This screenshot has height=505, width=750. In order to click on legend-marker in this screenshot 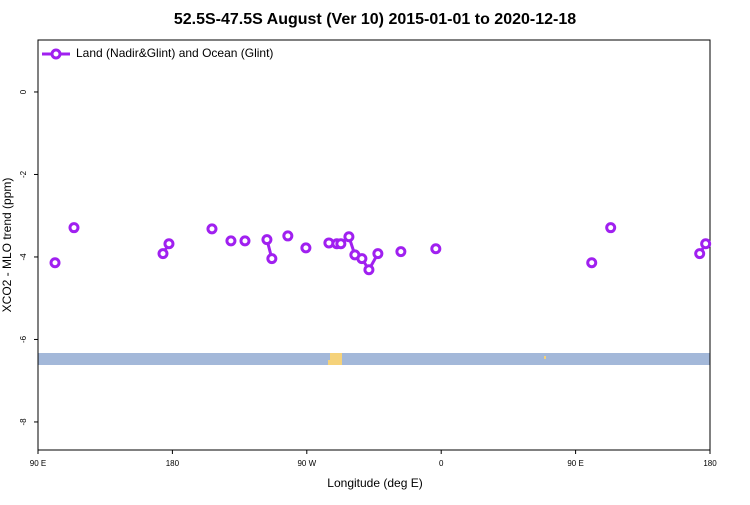, I will do `click(56, 54)`.